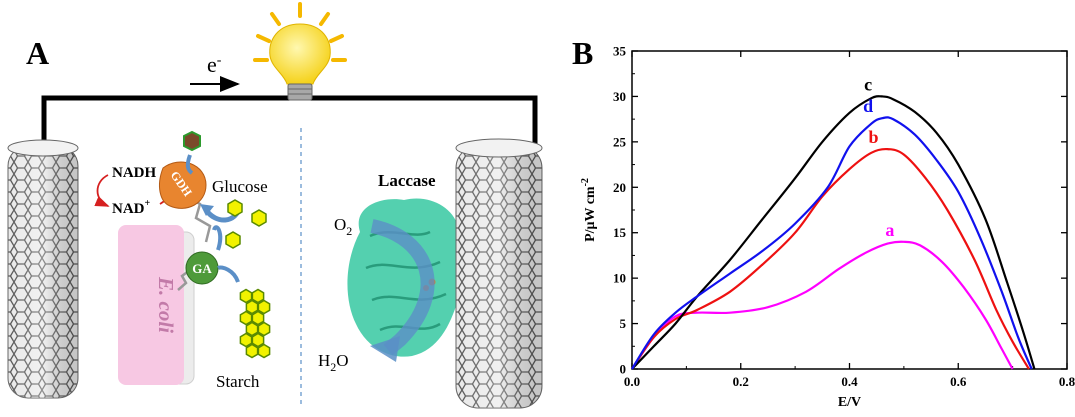 This screenshot has height=417, width=1075. I want to click on y-tick-label: 10, so click(619, 278).